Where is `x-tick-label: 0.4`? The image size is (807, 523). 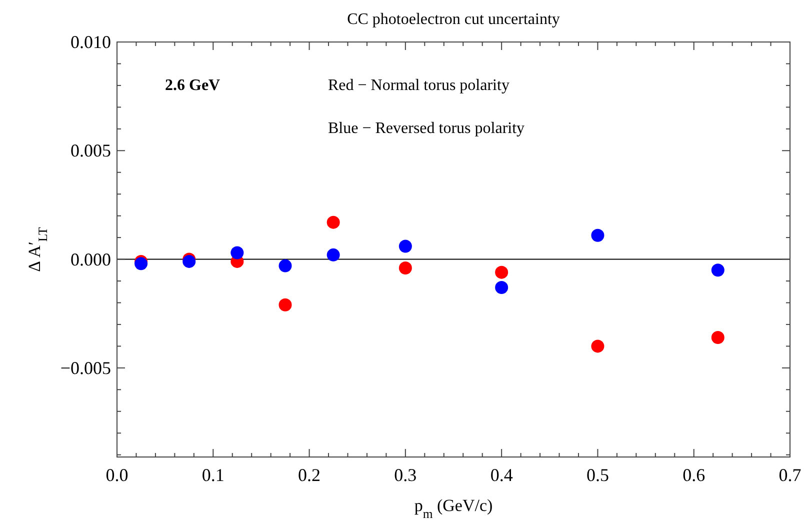 x-tick-label: 0.4 is located at coordinates (501, 475).